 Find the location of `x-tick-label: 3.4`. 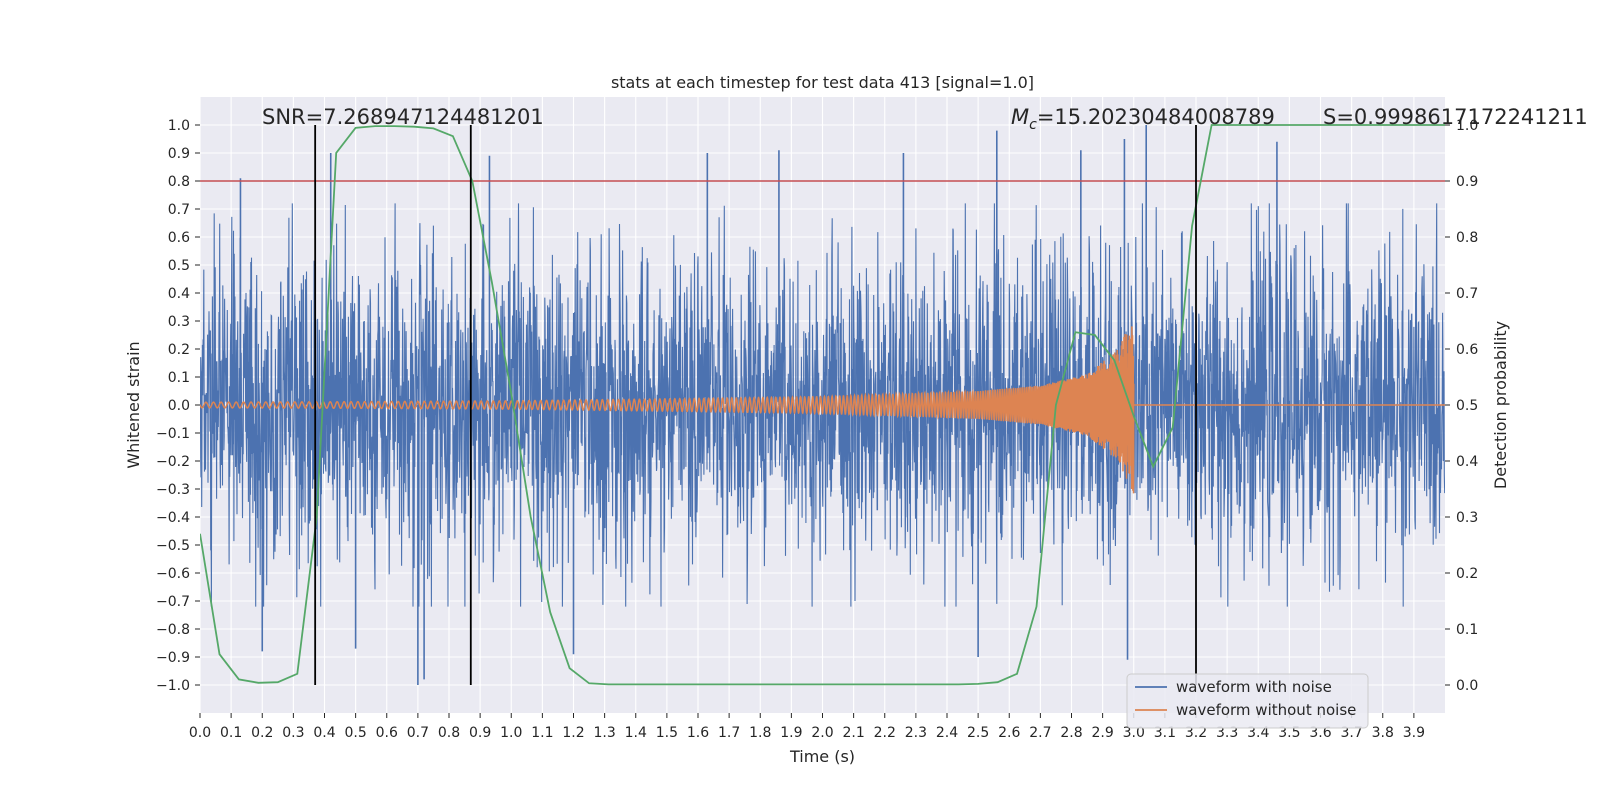

x-tick-label: 3.4 is located at coordinates (1258, 733).